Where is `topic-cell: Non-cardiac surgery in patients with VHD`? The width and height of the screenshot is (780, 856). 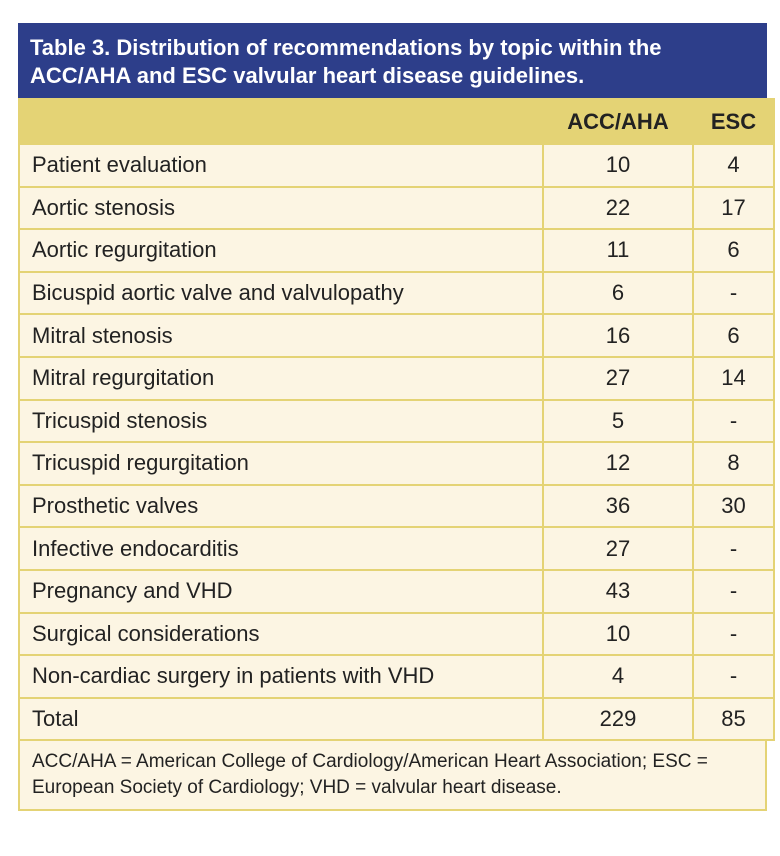 topic-cell: Non-cardiac surgery in patients with VHD is located at coordinates (281, 676).